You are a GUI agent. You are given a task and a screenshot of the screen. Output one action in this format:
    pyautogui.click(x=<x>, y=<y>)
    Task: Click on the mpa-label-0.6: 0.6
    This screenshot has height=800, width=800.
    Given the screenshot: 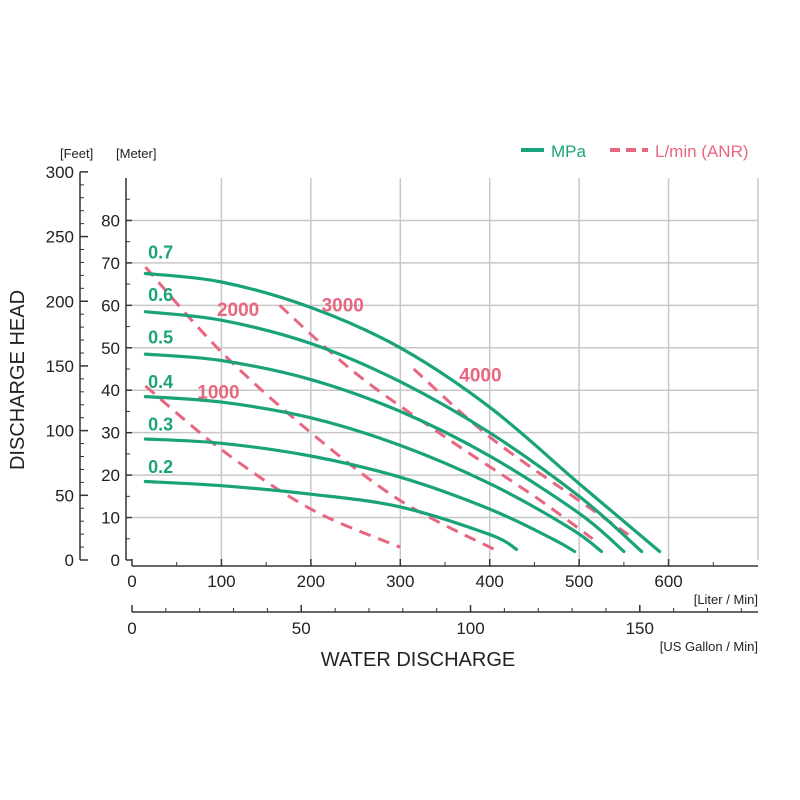 What is the action you would take?
    pyautogui.click(x=160, y=295)
    